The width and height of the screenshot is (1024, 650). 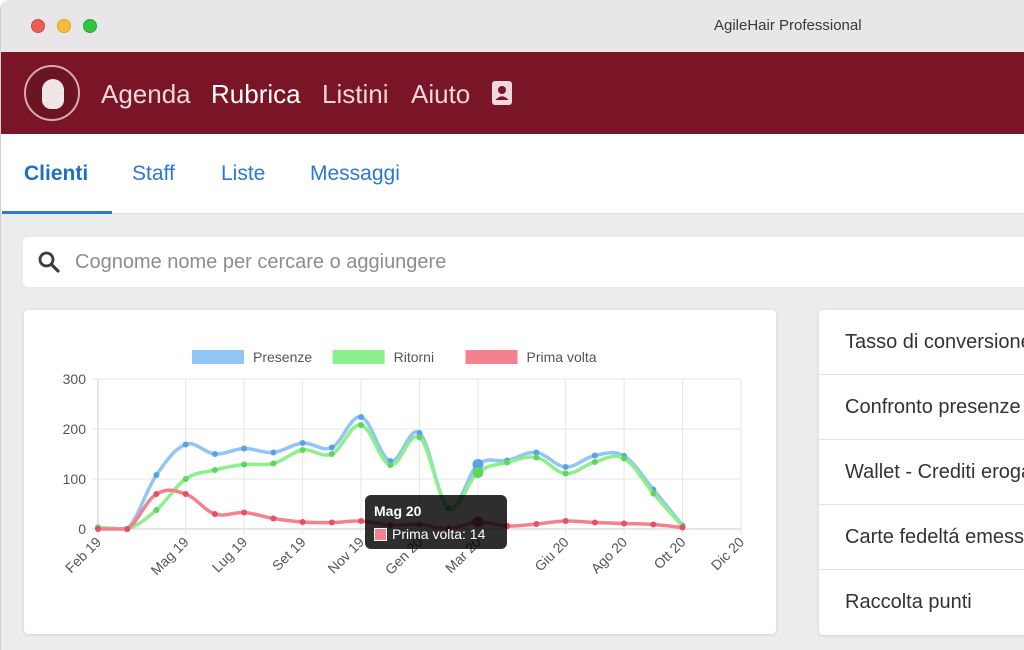 I want to click on report-item-carte-fedelta: Carte fedeltá emesse, so click(x=921, y=537).